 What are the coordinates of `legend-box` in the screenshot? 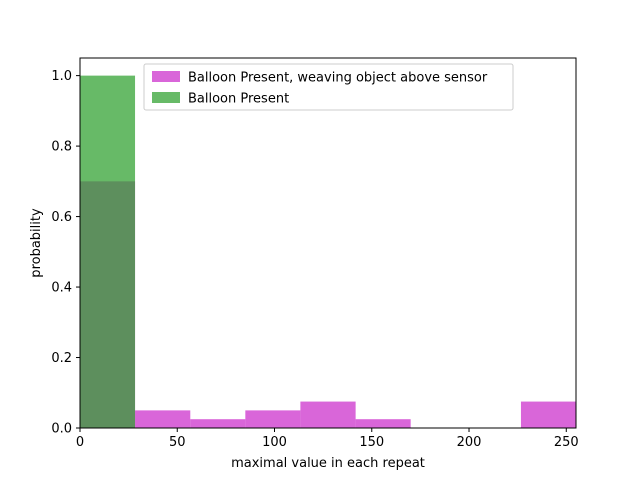 It's located at (328, 87).